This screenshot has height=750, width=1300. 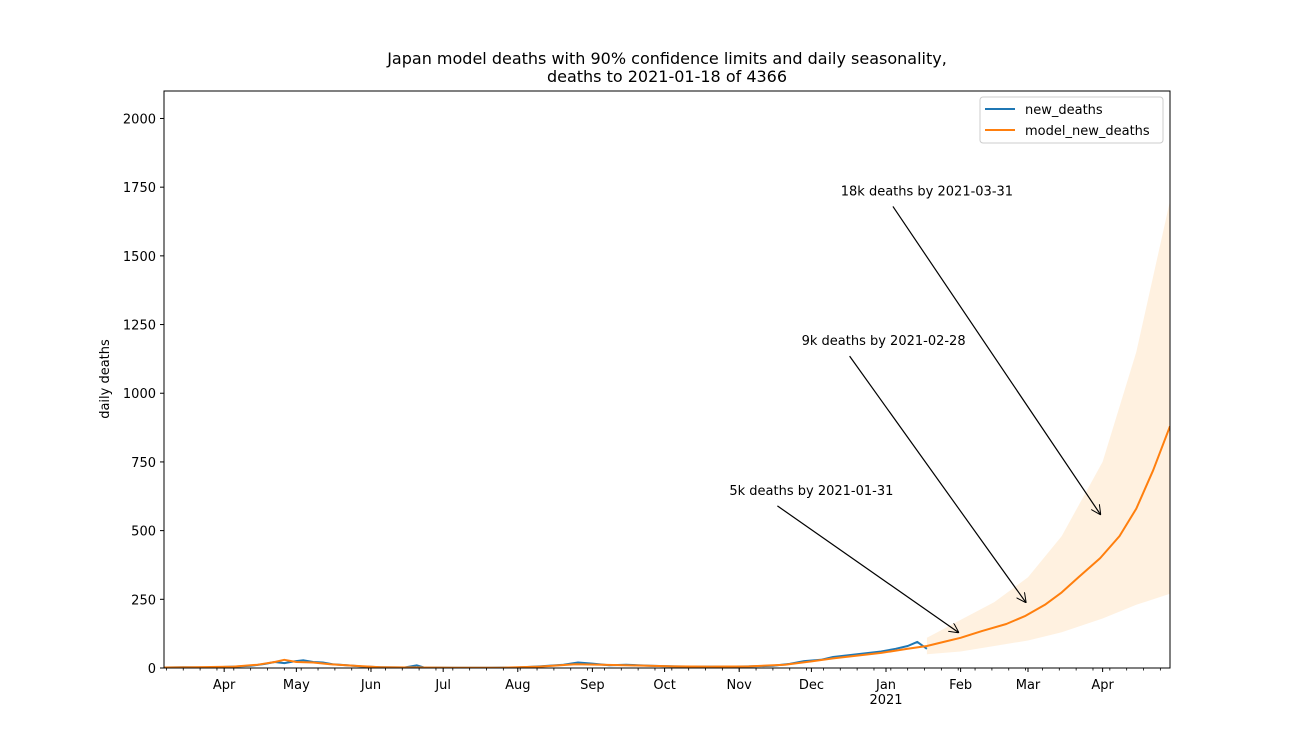 I want to click on confidence-band, so click(x=1048, y=427).